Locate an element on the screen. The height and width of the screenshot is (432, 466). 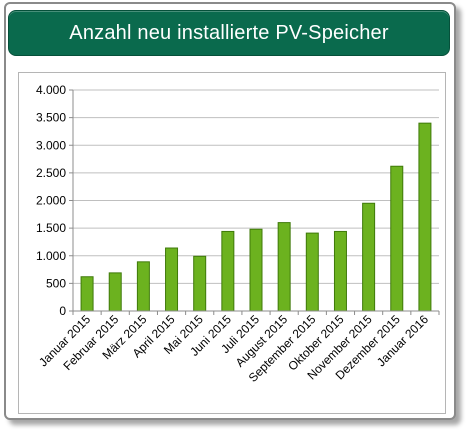
y-tick-label: 2.000 is located at coordinates (51, 201).